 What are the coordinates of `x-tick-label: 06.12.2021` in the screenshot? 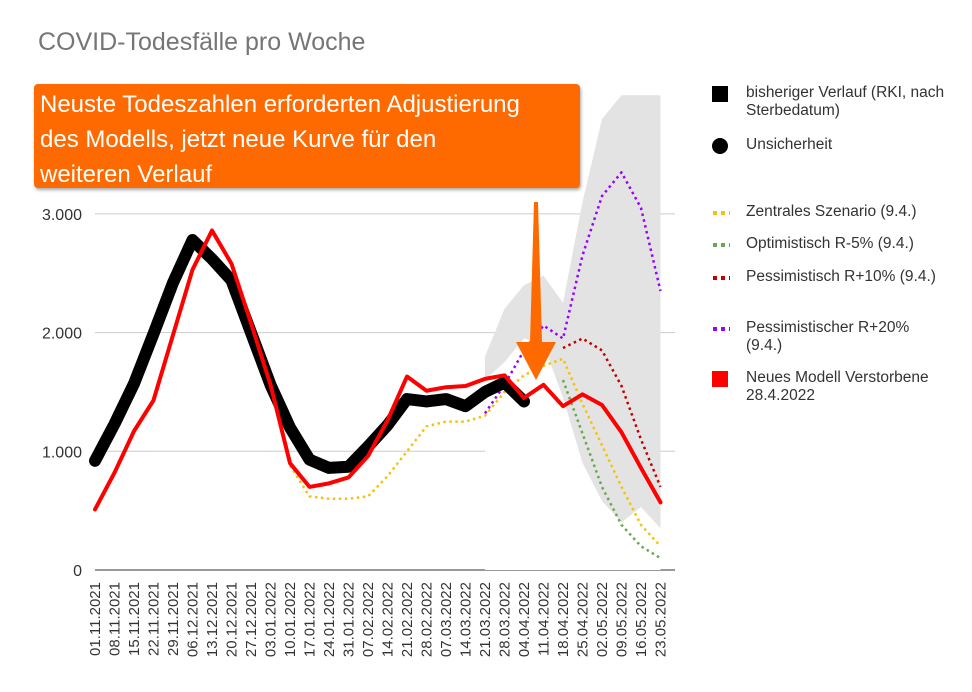 It's located at (193, 619).